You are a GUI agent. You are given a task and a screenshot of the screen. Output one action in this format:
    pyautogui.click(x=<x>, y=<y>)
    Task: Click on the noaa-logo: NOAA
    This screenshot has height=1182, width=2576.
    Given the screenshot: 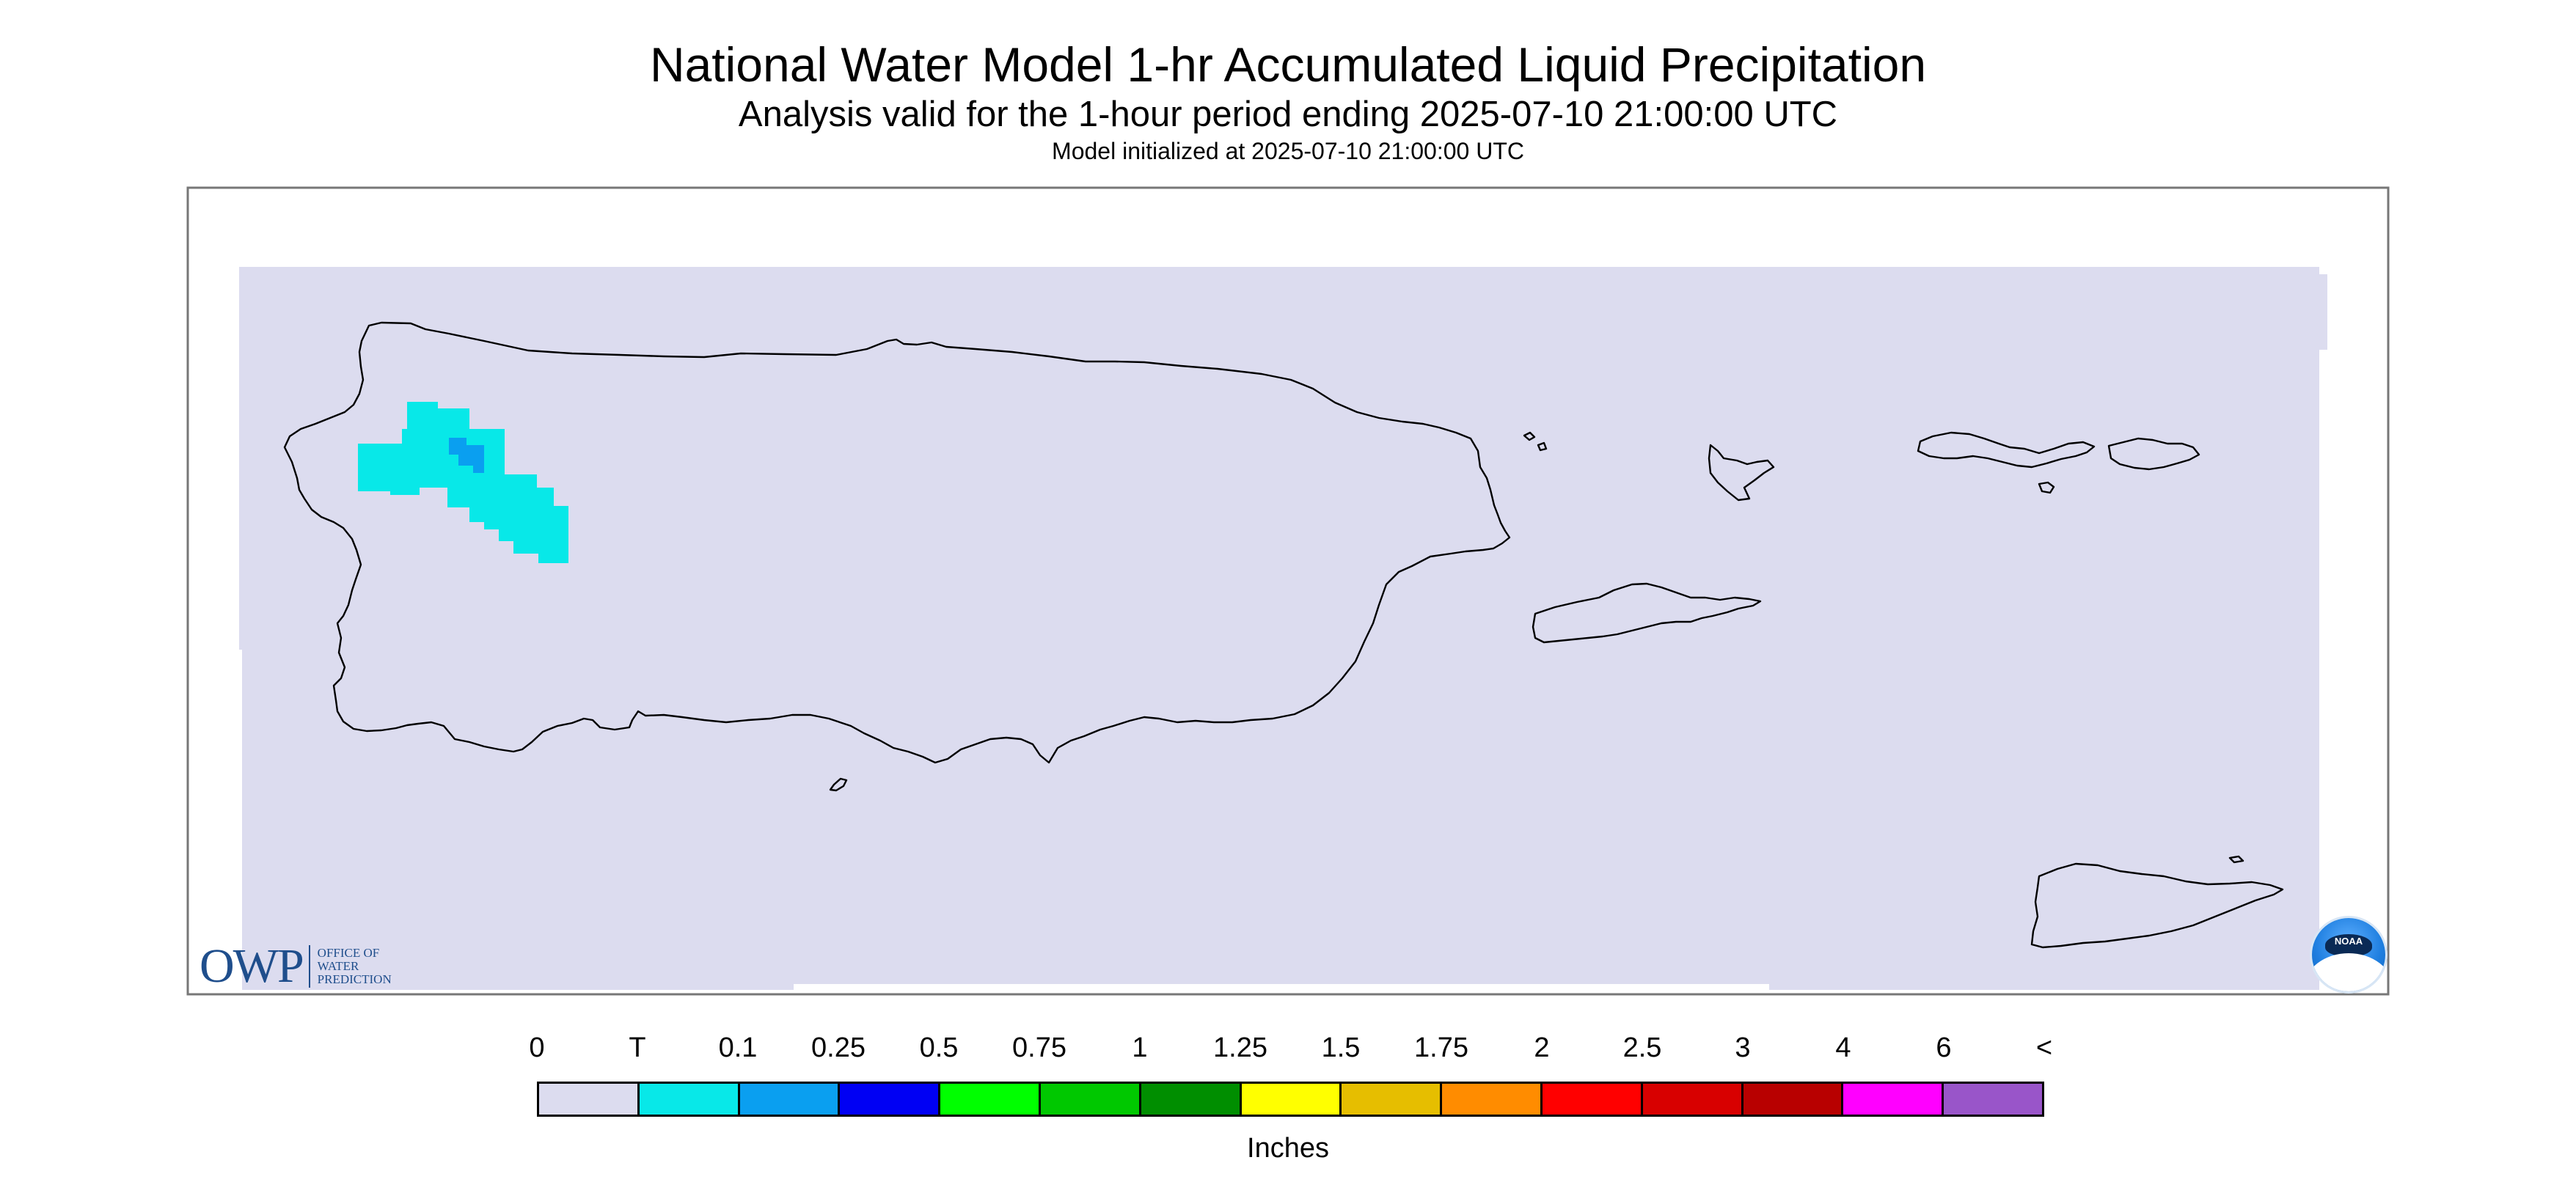 What is the action you would take?
    pyautogui.click(x=2348, y=954)
    